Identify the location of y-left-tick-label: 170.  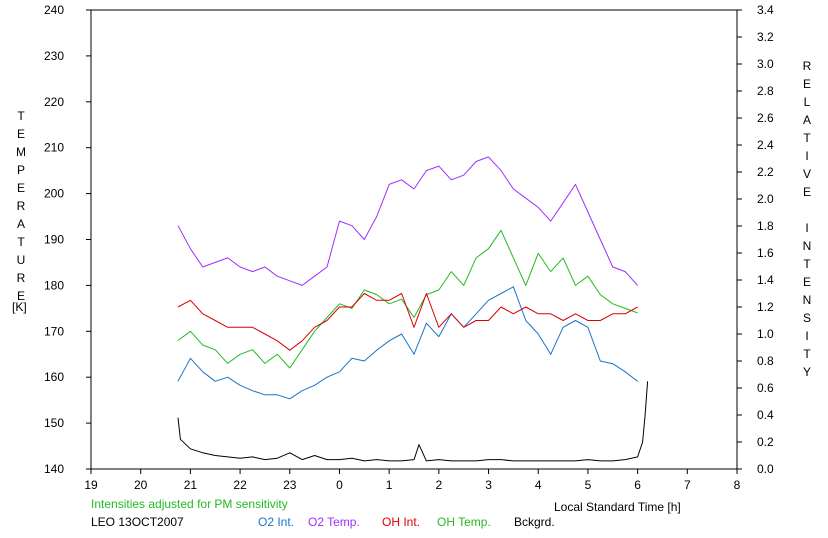
(54, 331).